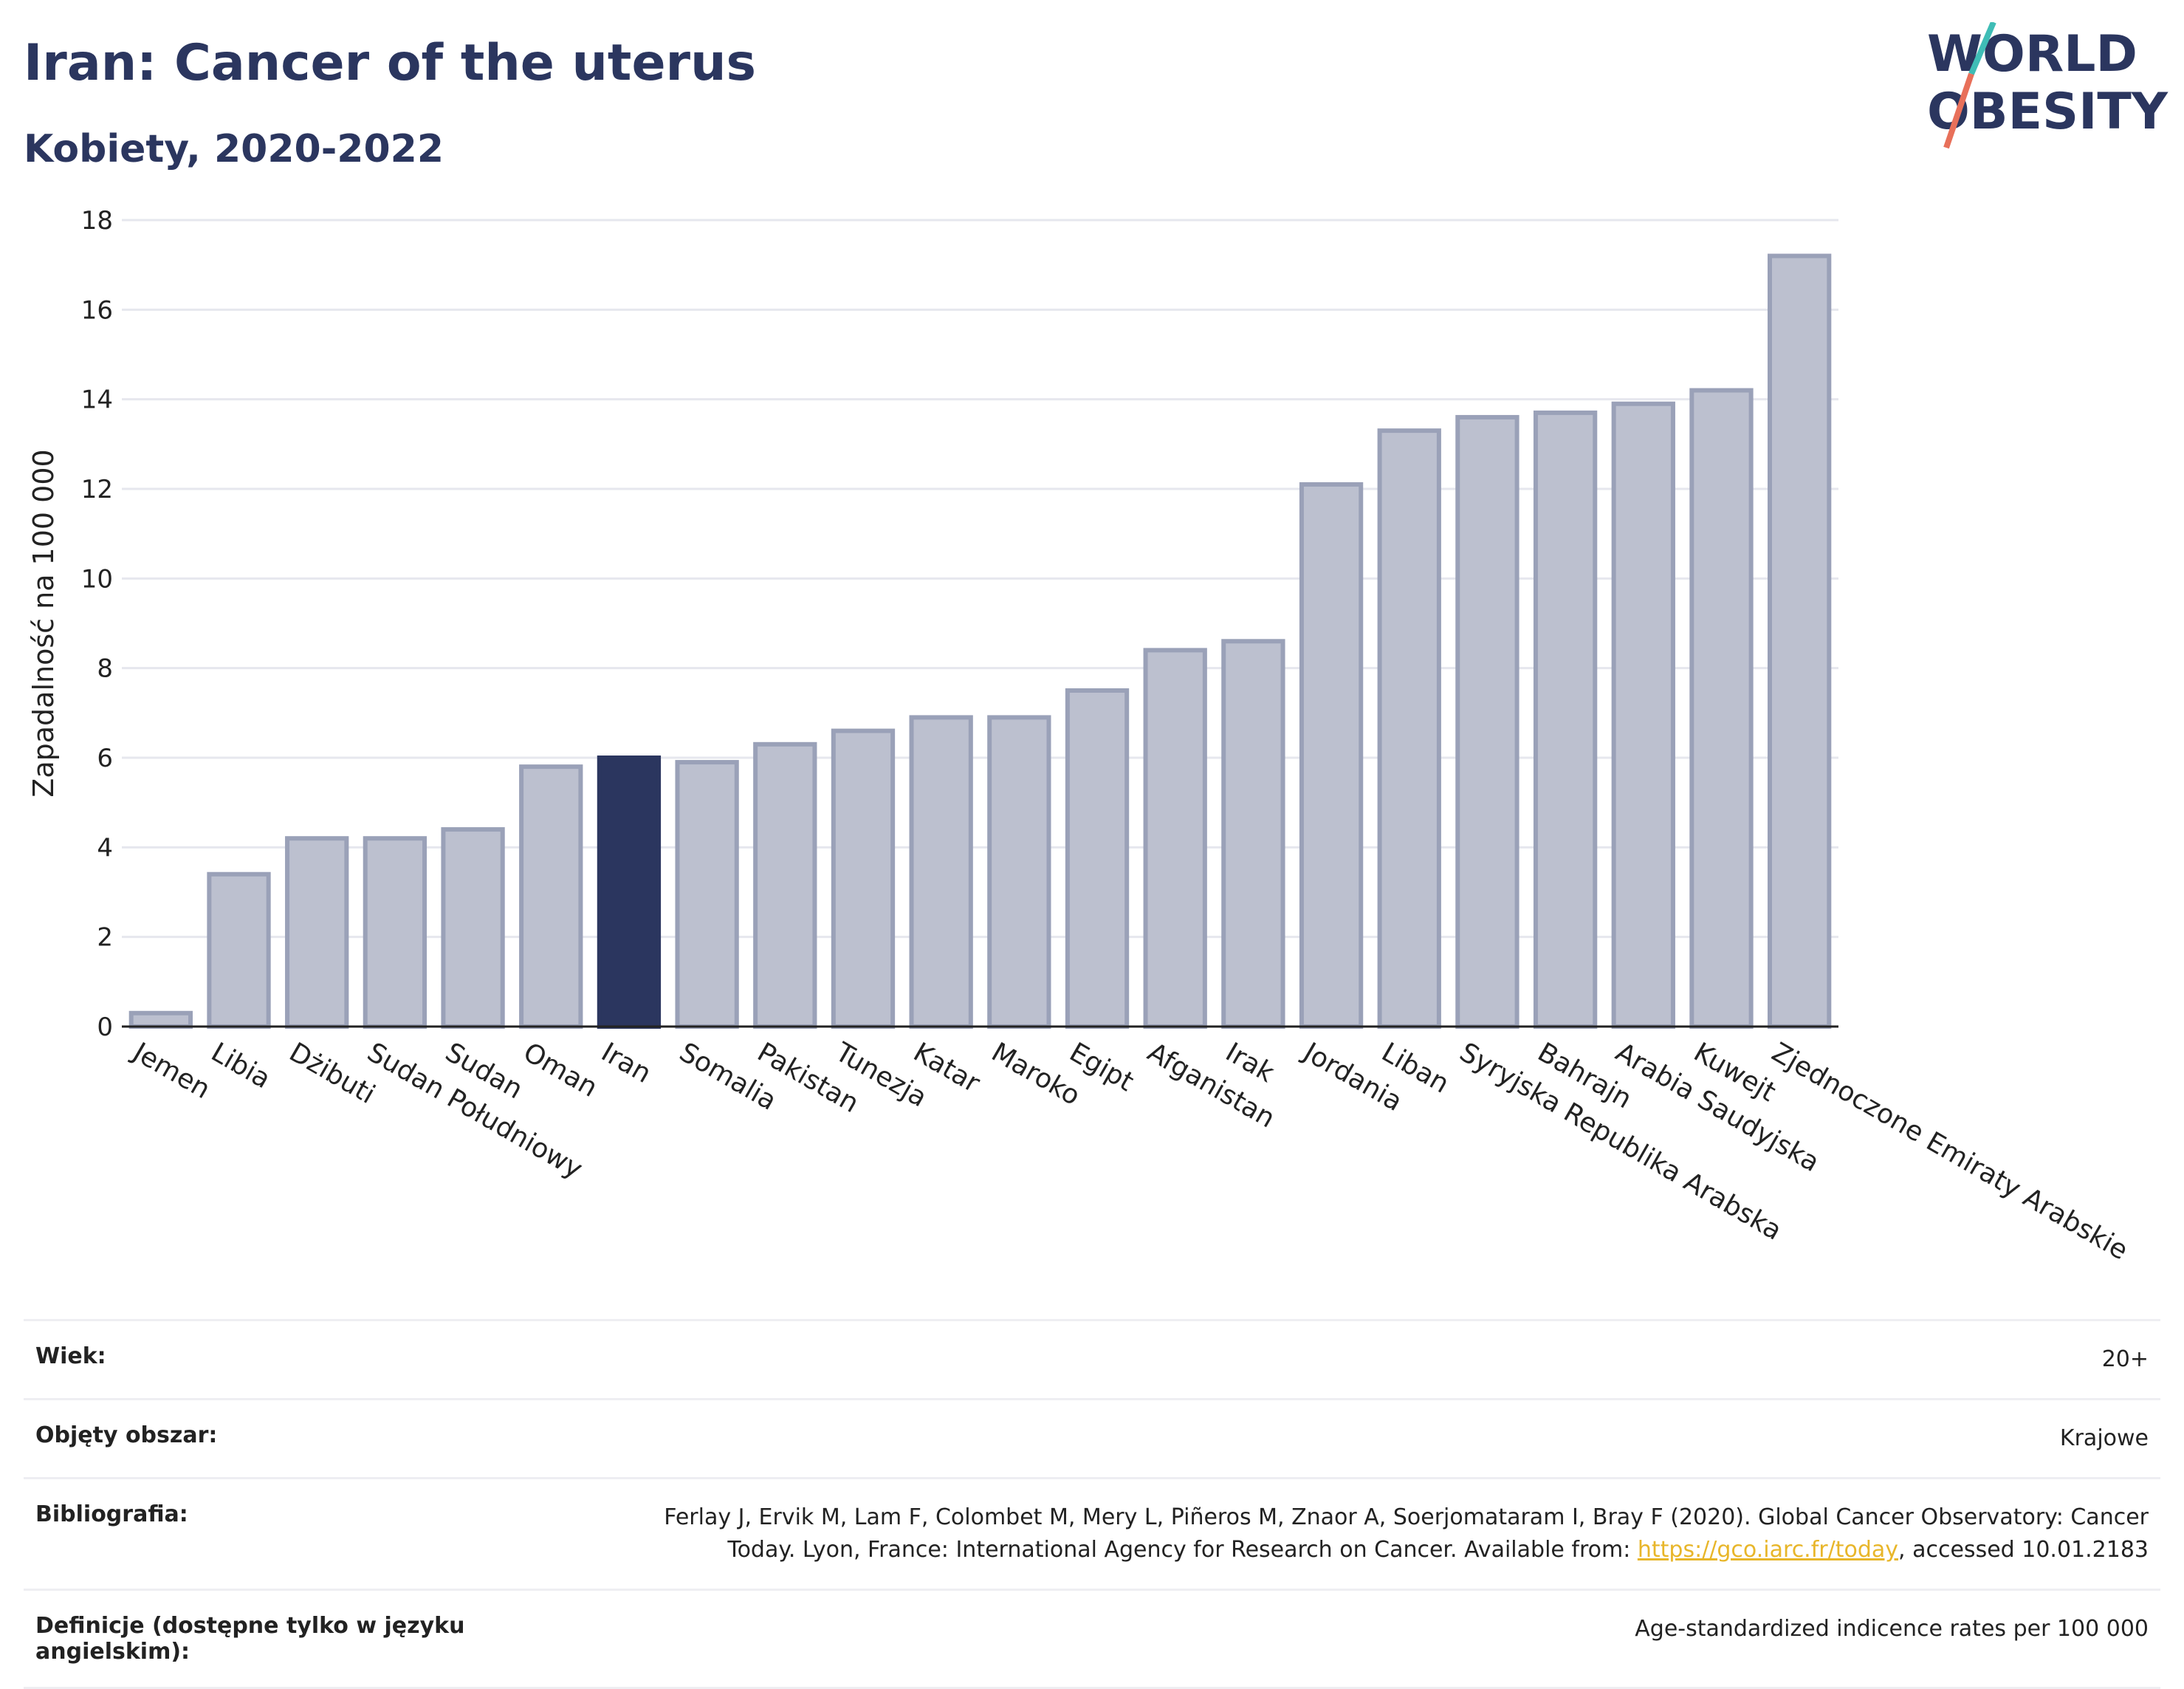  What do you see at coordinates (257, 1360) in the screenshot?
I see `age-label: Wiek:` at bounding box center [257, 1360].